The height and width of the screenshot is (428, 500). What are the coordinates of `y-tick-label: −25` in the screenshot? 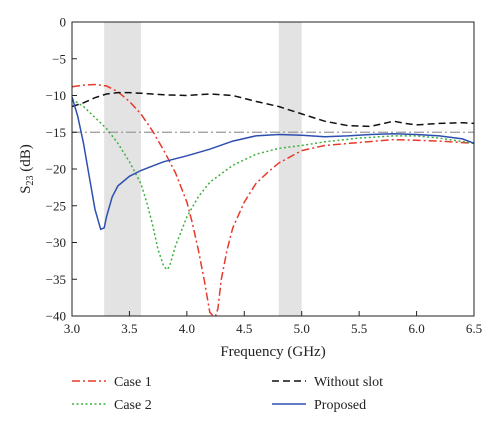 It's located at (56, 205).